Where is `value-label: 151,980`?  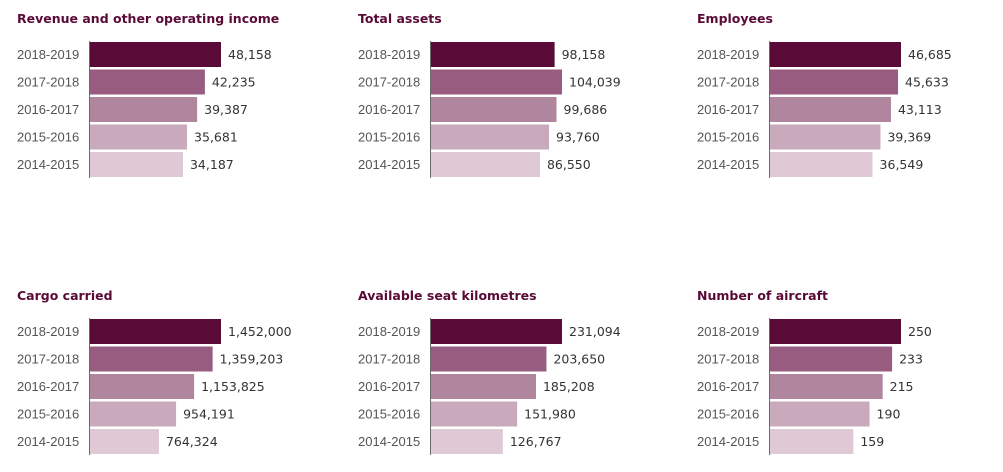
value-label: 151,980 is located at coordinates (550, 414).